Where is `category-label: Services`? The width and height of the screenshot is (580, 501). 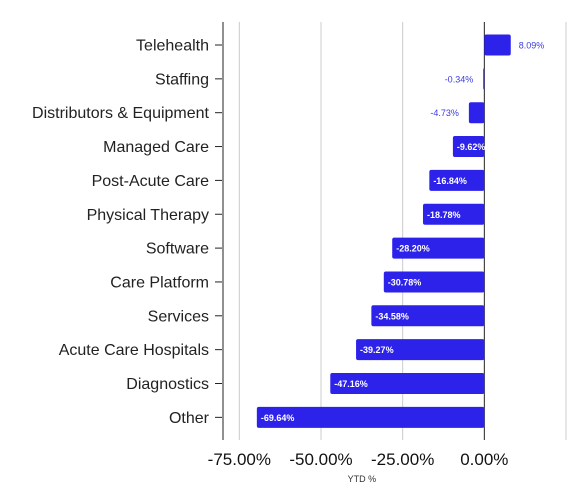 category-label: Services is located at coordinates (178, 316).